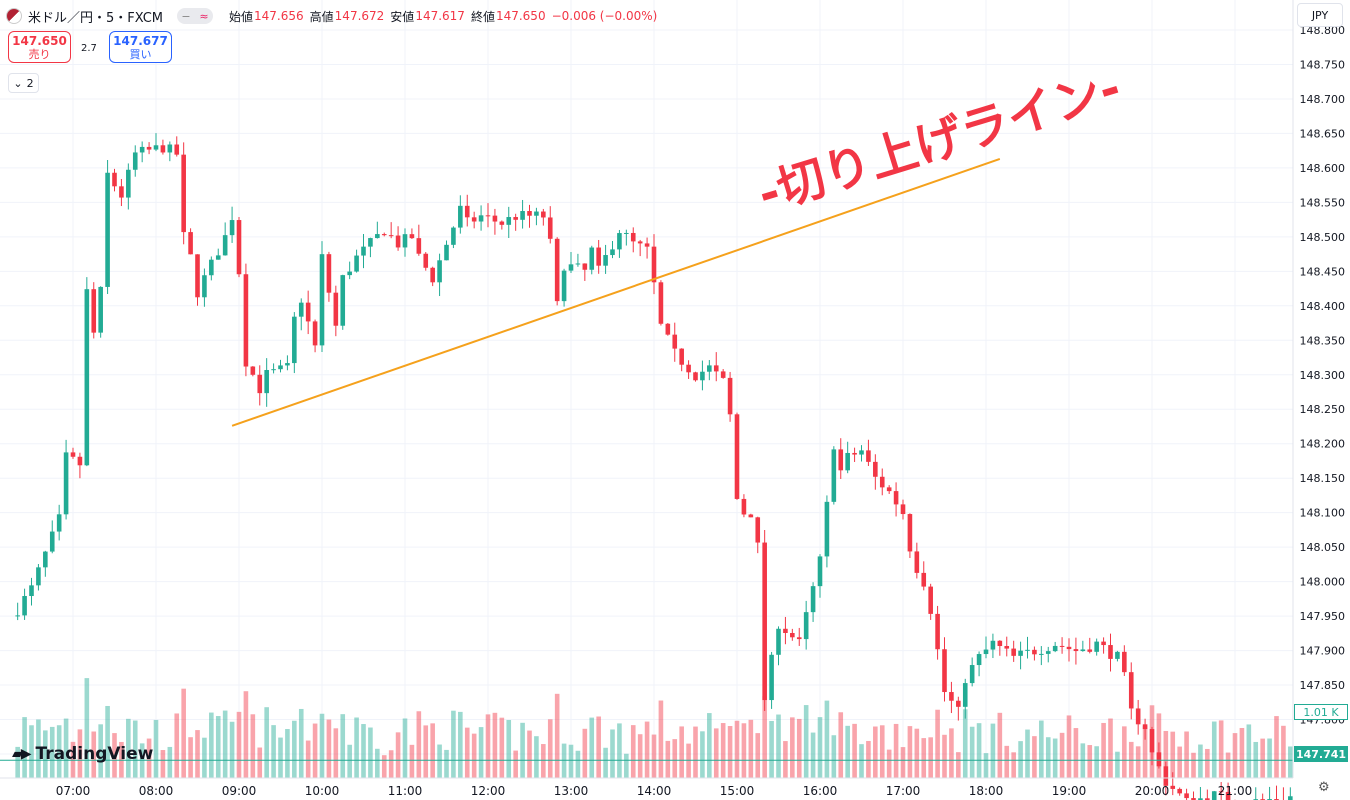 This screenshot has height=800, width=1350. What do you see at coordinates (1323, 202) in the screenshot?
I see `price-tick-label: 148.550` at bounding box center [1323, 202].